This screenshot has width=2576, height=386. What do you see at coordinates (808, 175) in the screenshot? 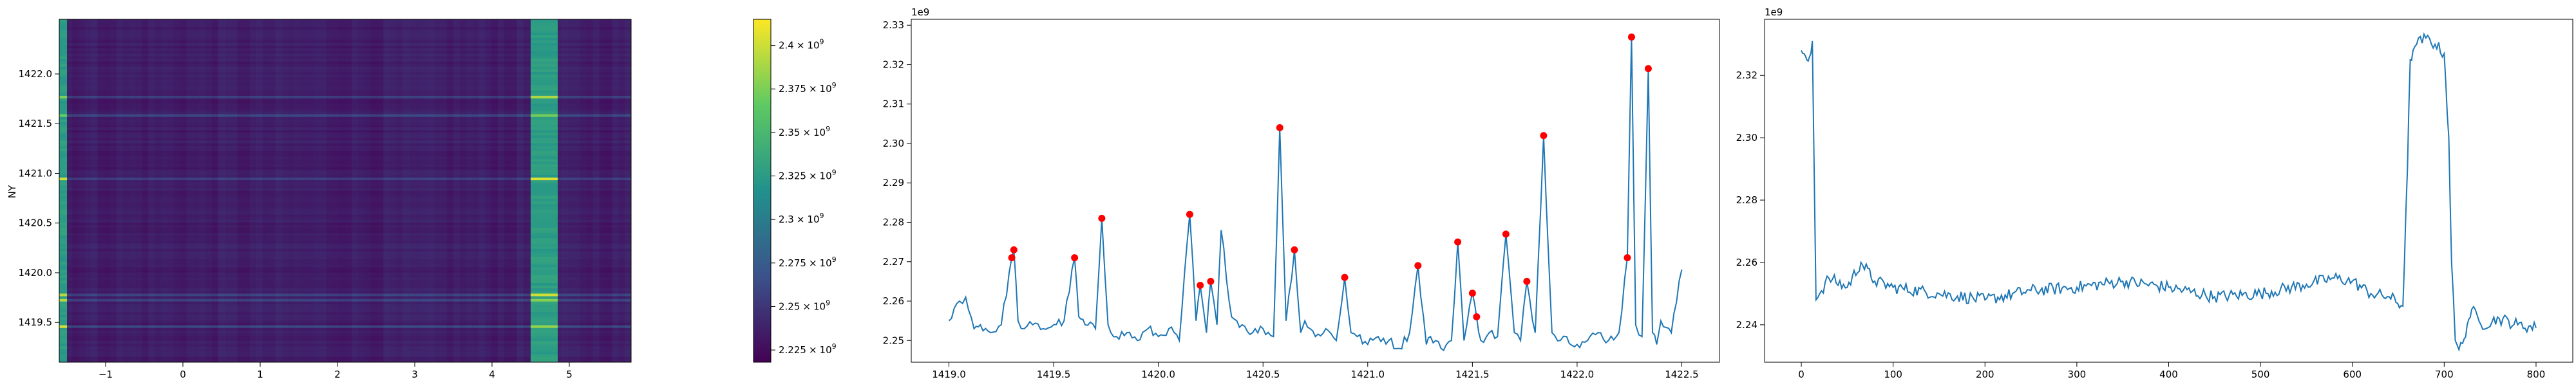
I see `colorbar-tick-label: 2.325 × 10⁹` at bounding box center [808, 175].